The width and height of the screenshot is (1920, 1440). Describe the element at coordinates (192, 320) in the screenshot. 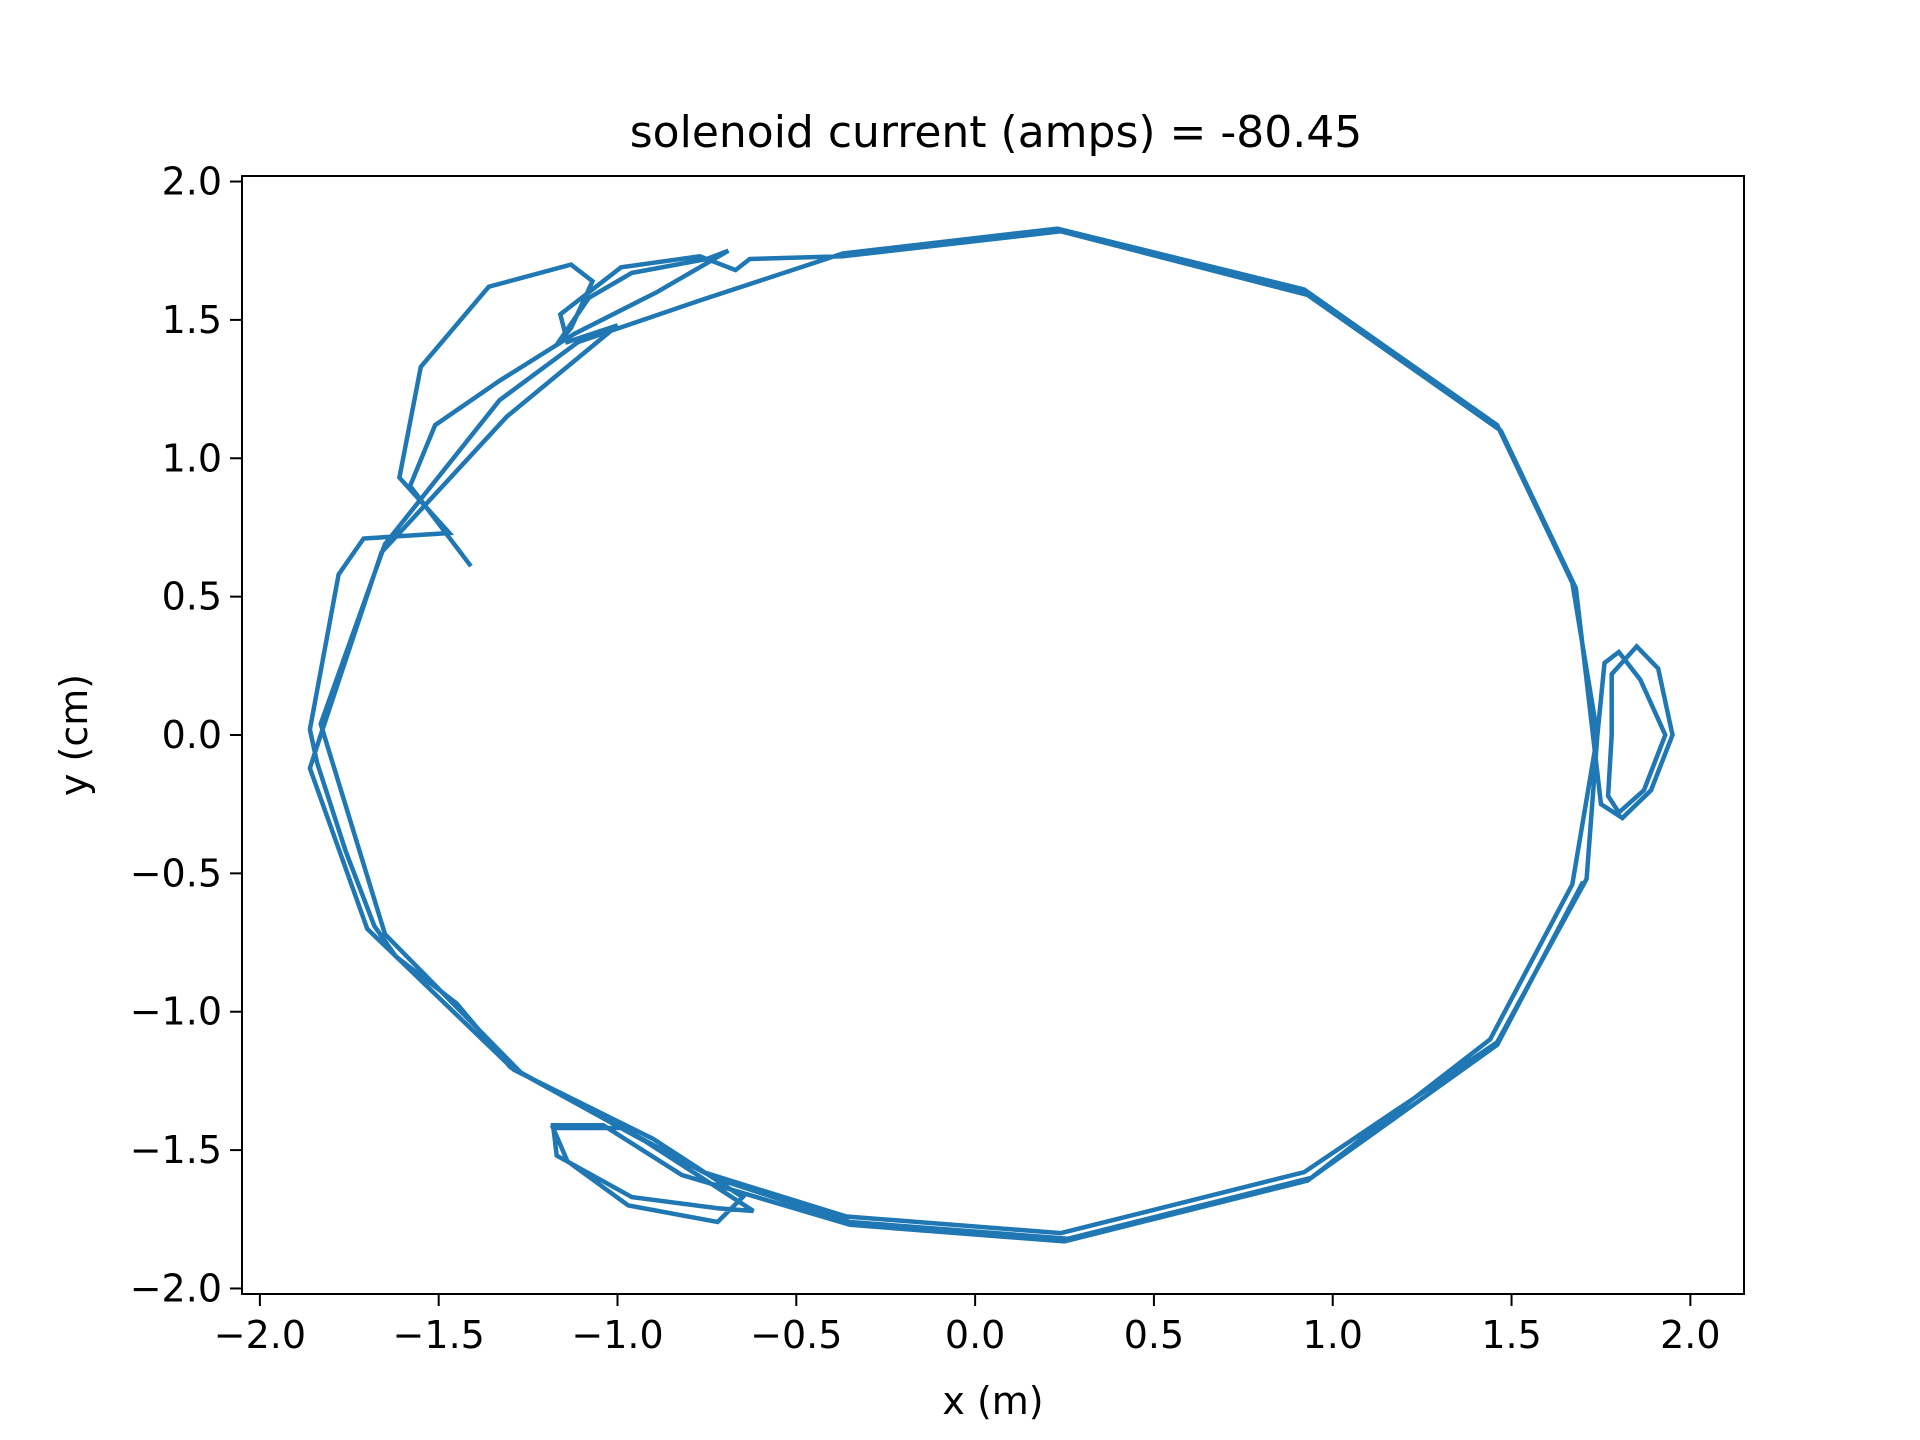

I see `y-tick-label: 1.5` at that location.